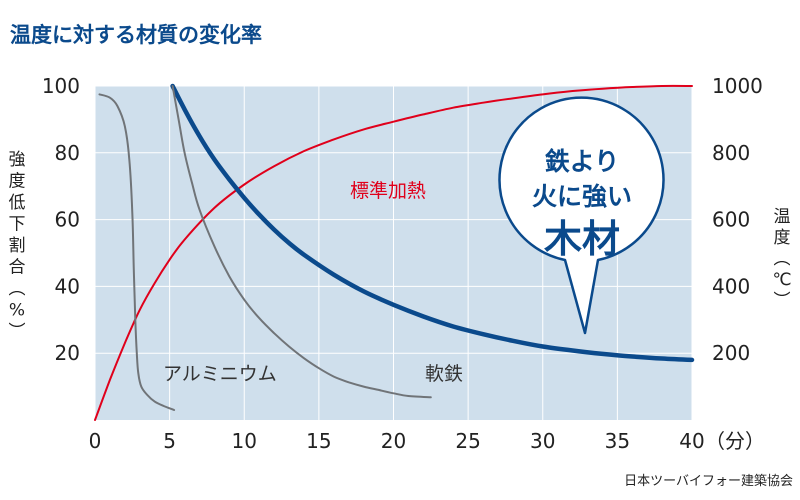 This screenshot has height=500, width=800. What do you see at coordinates (67, 220) in the screenshot?
I see `y-left-tick-label: 60` at bounding box center [67, 220].